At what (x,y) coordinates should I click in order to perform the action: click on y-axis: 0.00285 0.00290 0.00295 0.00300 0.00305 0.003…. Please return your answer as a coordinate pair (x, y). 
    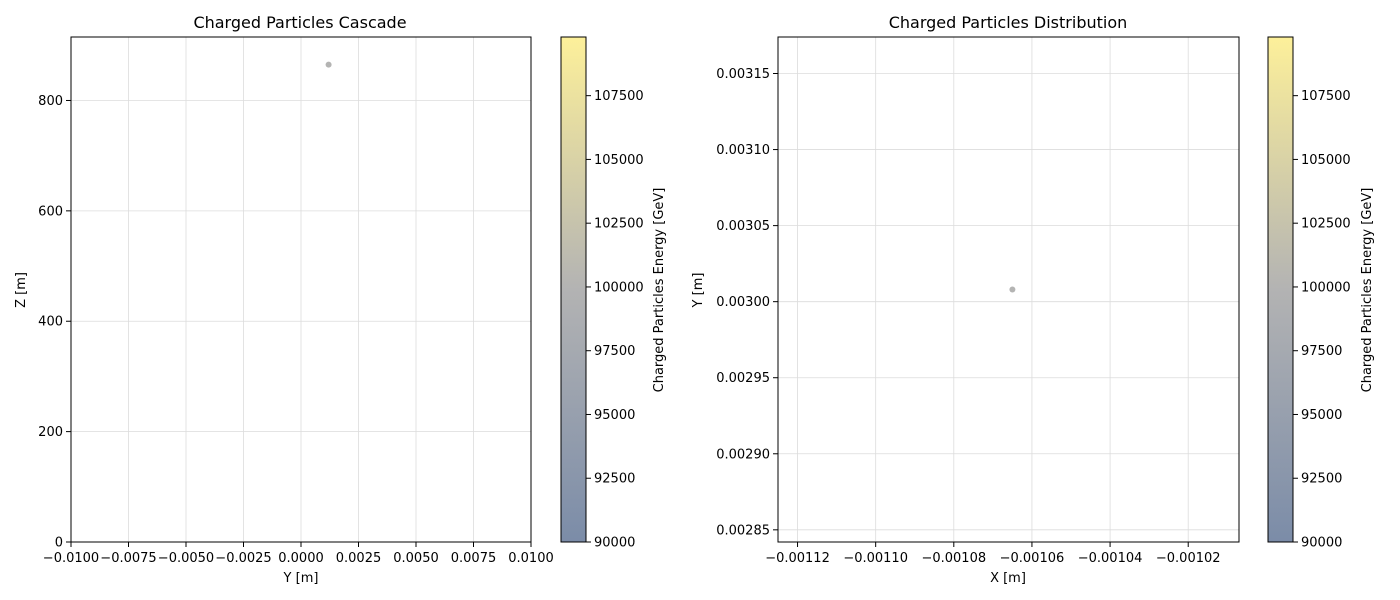
    Looking at the image, I should click on (747, 302).